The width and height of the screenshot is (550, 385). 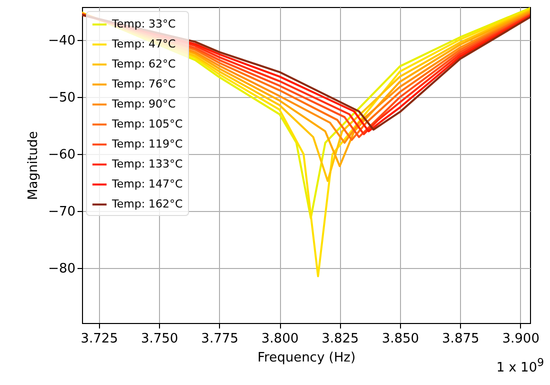 What do you see at coordinates (520, 366) in the screenshot?
I see `text: 1 x 10$^{9}$` at bounding box center [520, 366].